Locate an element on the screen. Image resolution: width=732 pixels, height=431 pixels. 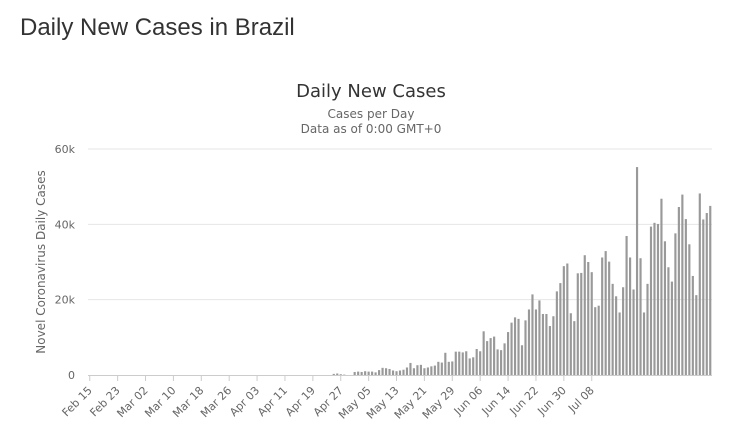
chart-title: Daily New Cases is located at coordinates (371, 91).